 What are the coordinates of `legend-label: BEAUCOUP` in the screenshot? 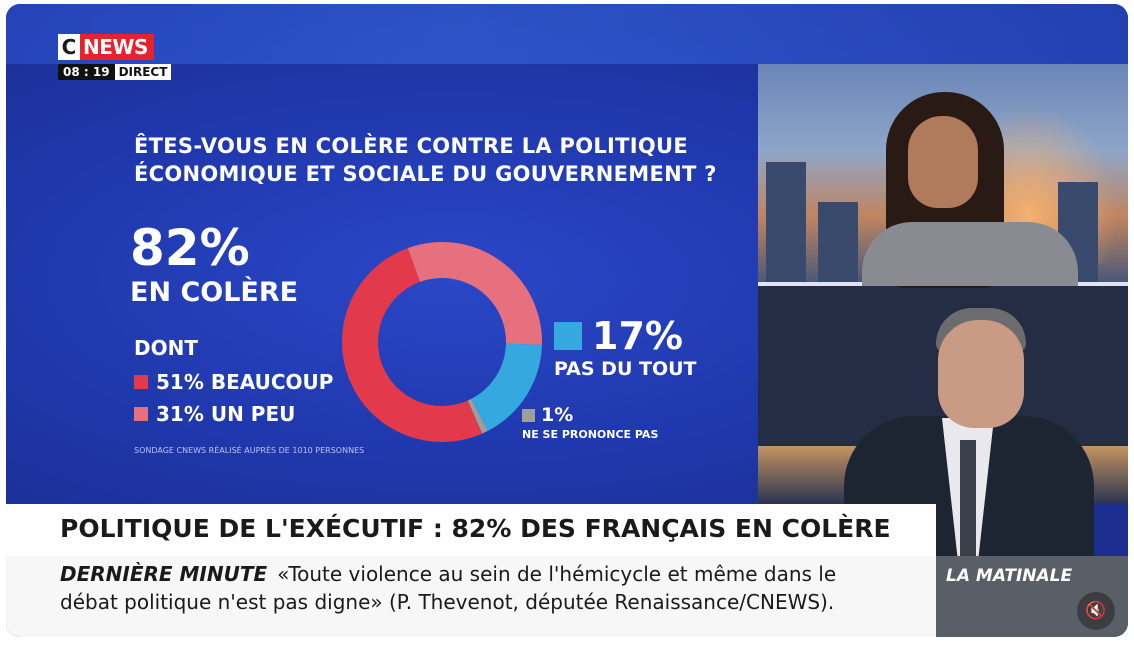 It's located at (272, 382).